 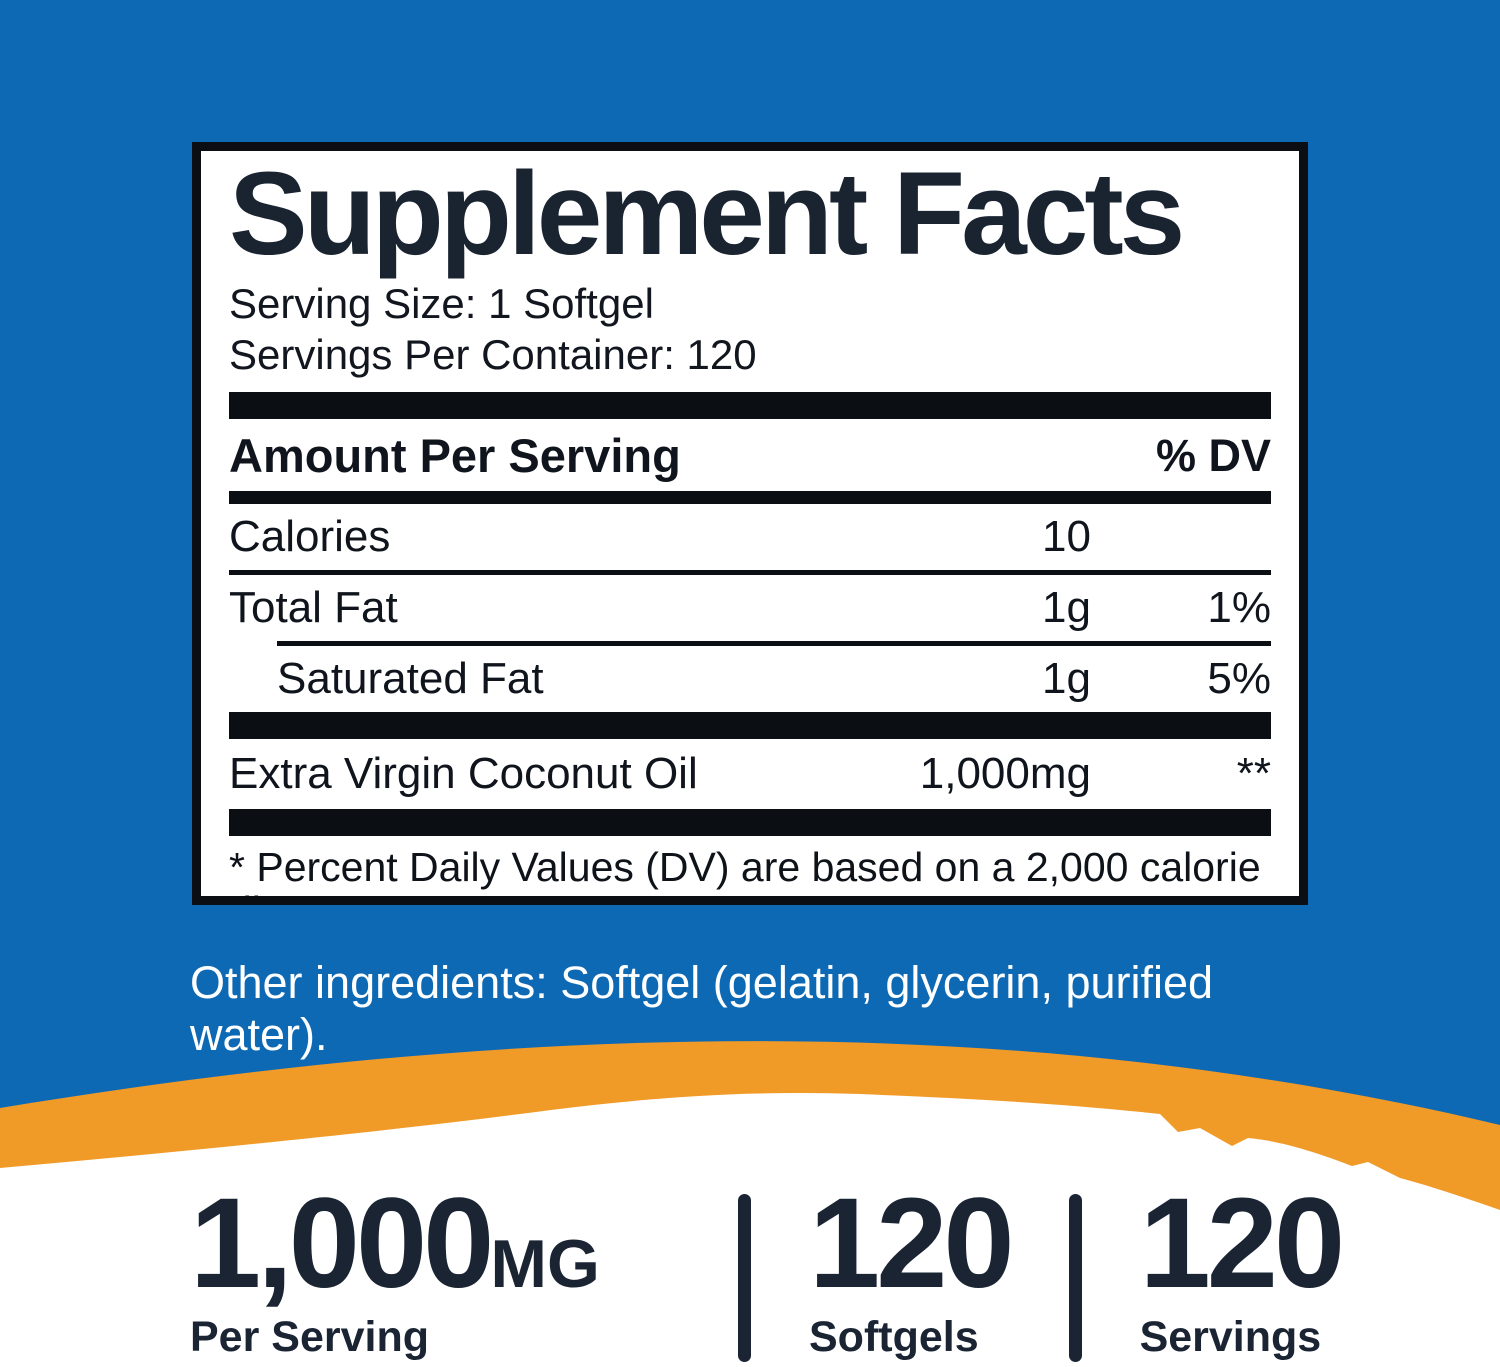 What do you see at coordinates (1230, 1337) in the screenshot?
I see `stat-label: Servings` at bounding box center [1230, 1337].